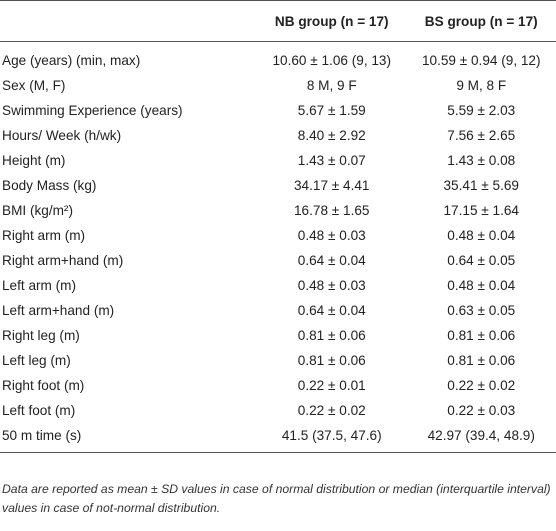 The image size is (556, 531). I want to click on cell-value: 0.63 ± 0.05, so click(481, 310).